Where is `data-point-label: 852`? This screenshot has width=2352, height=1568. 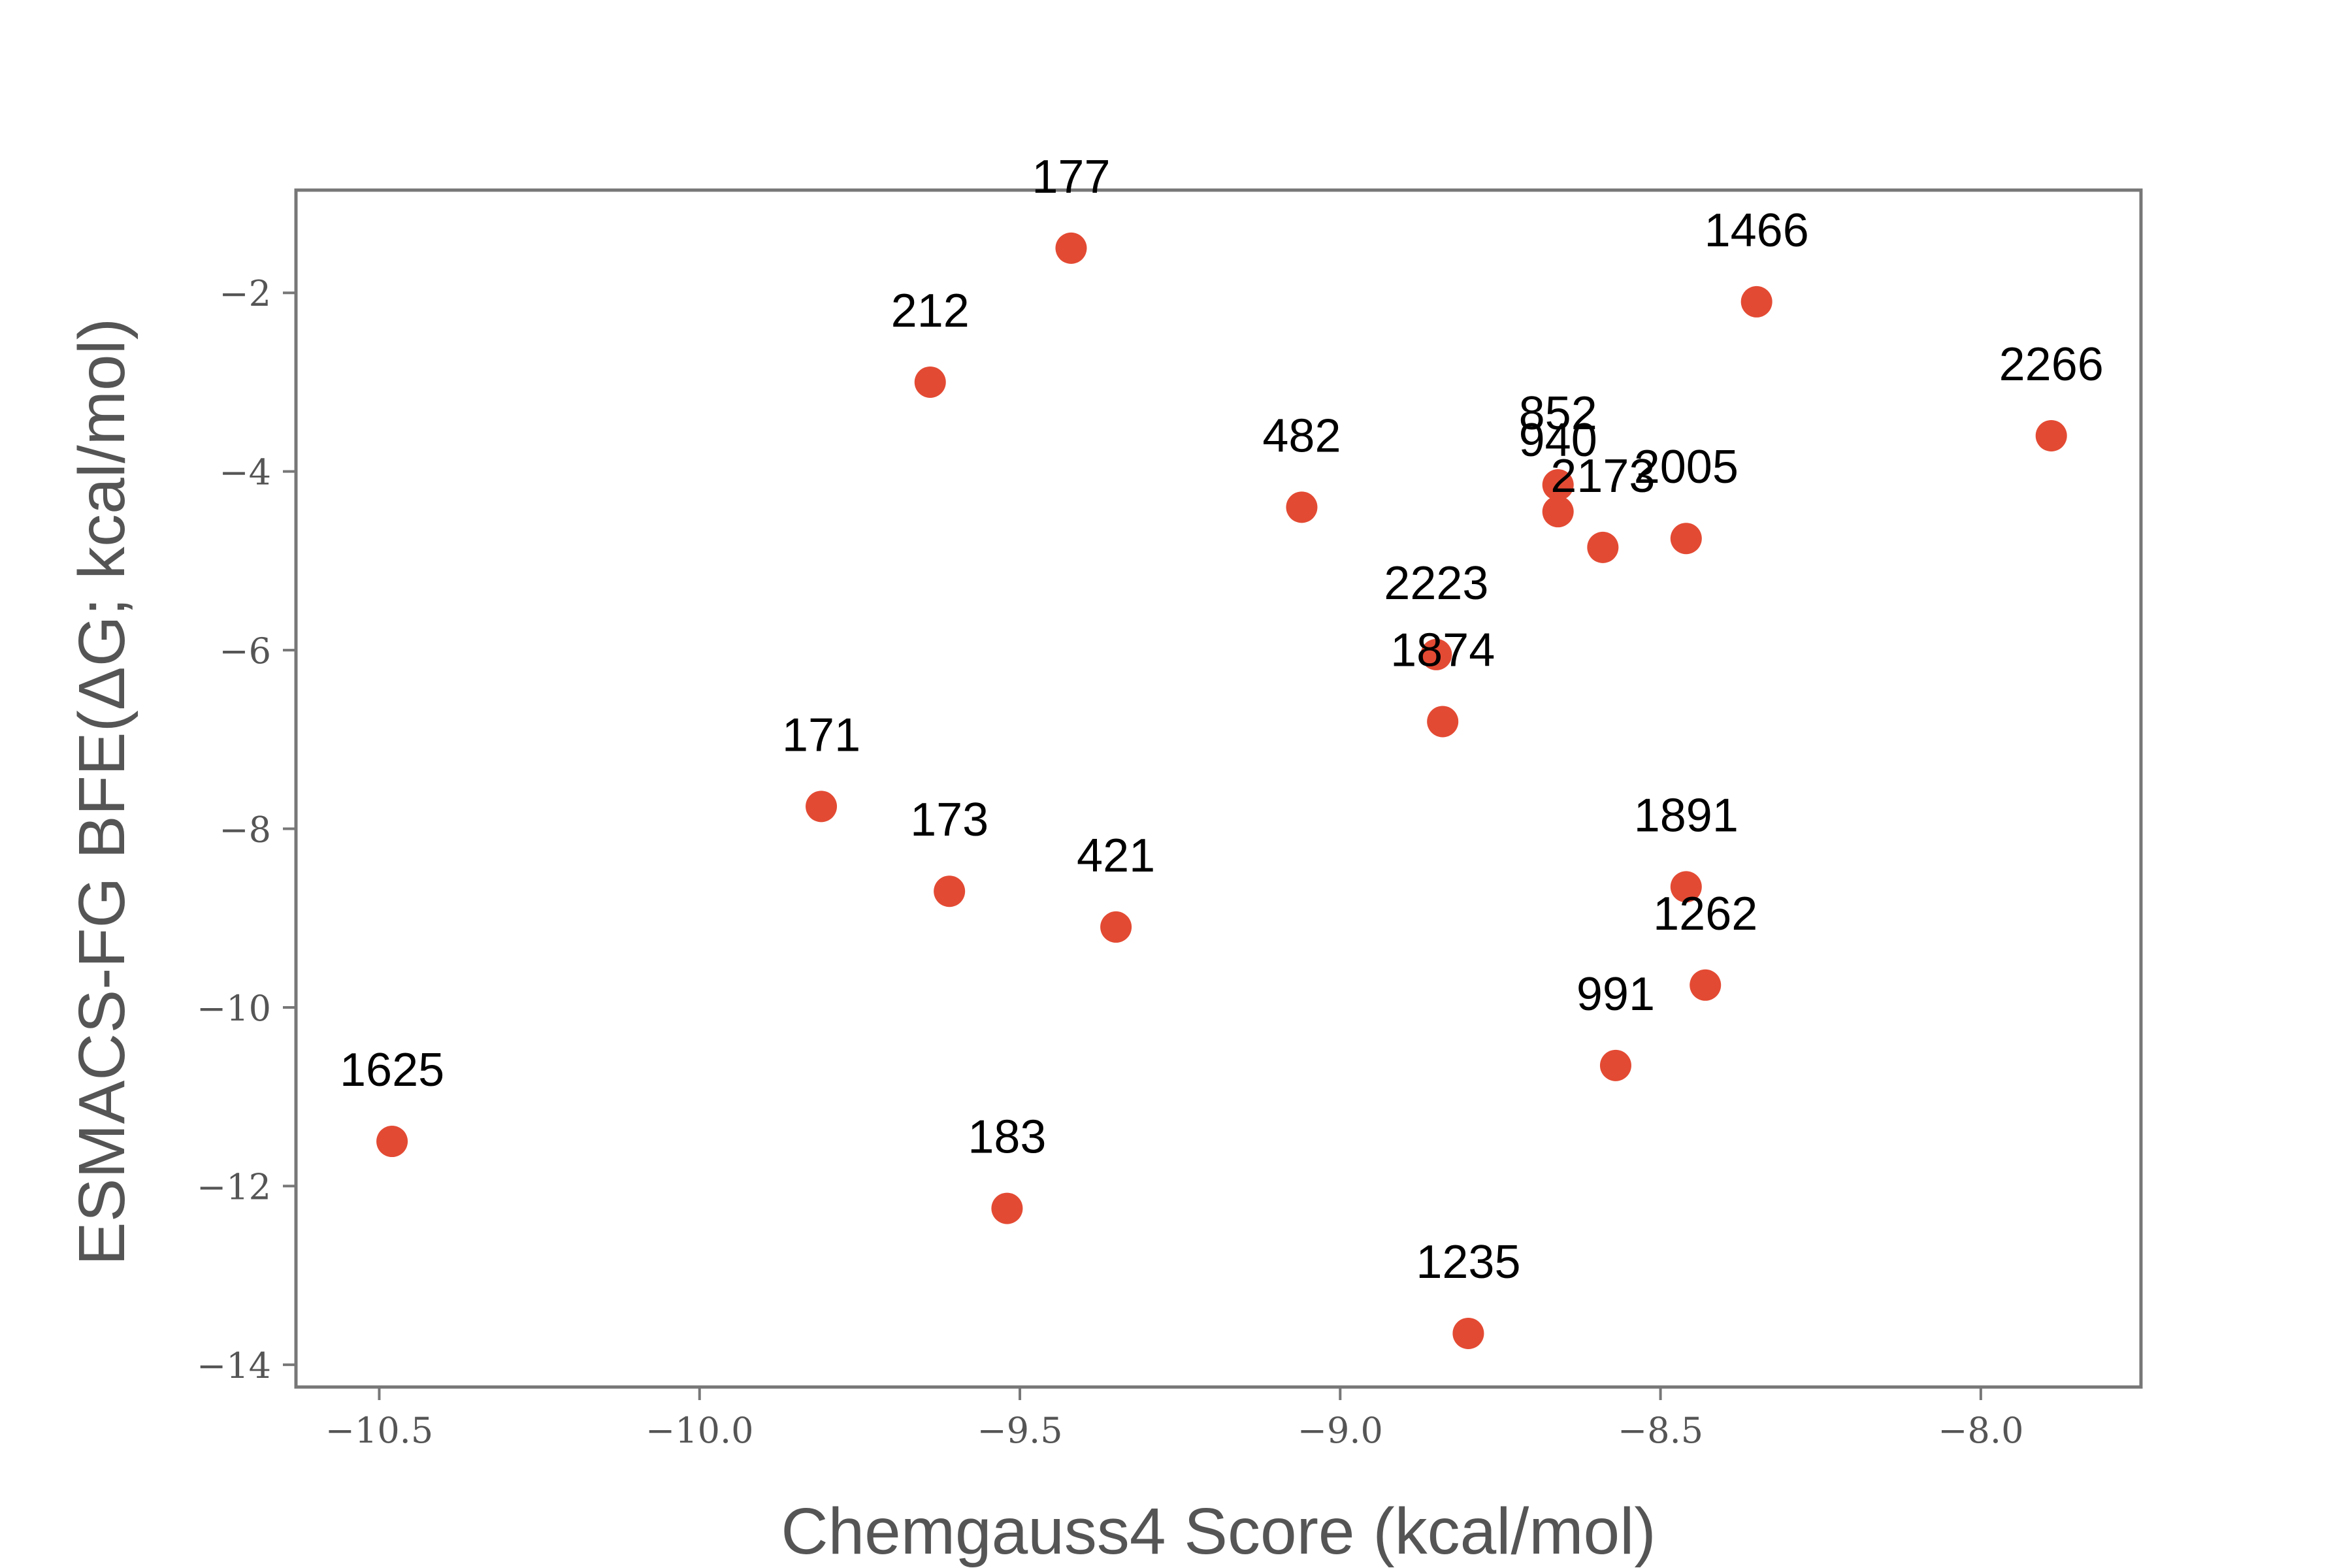
data-point-label: 852 is located at coordinates (1558, 413).